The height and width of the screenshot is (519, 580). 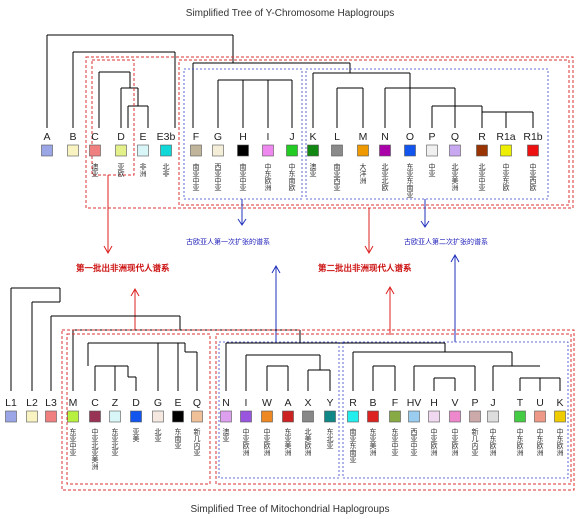 I want to click on mt-haplogroup-region: 东北亚, so click(x=330, y=438).